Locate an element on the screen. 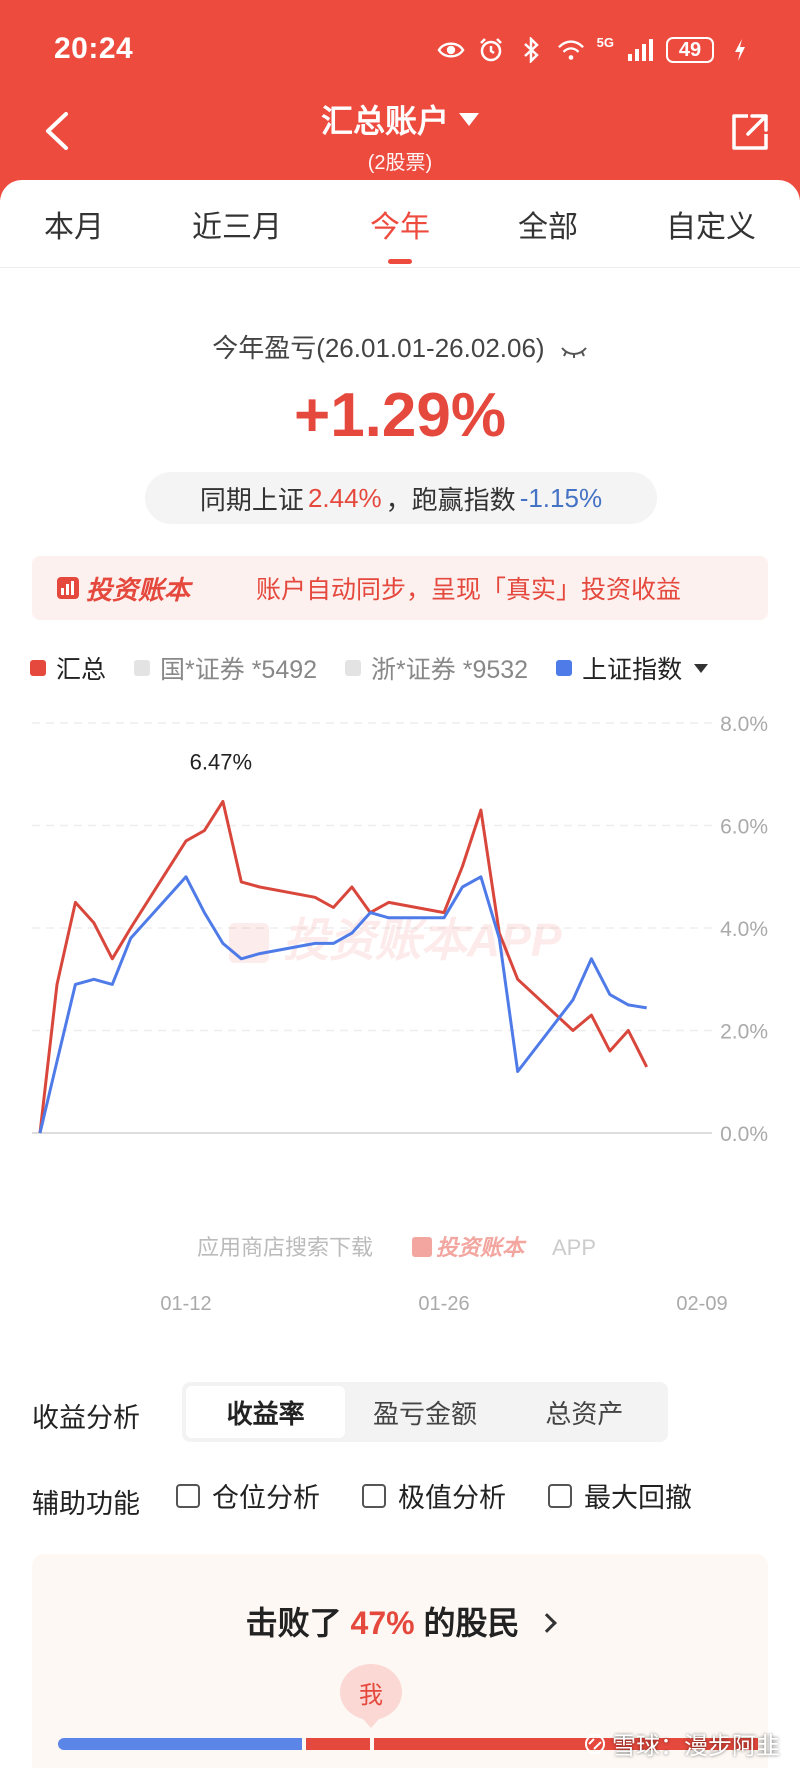 This screenshot has height=1768, width=800. y-tick-label: 6.0% is located at coordinates (744, 827).